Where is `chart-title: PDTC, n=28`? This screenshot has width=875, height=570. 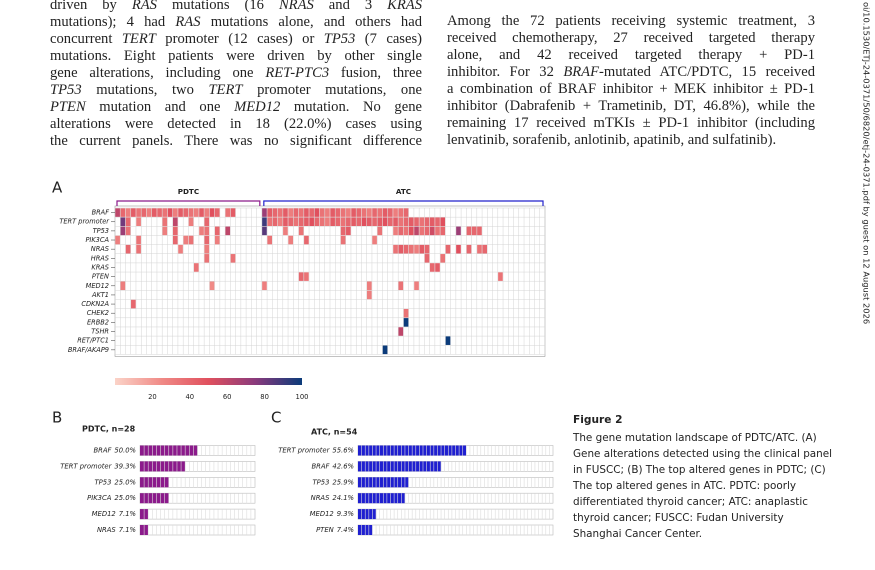 chart-title: PDTC, n=28 is located at coordinates (109, 429).